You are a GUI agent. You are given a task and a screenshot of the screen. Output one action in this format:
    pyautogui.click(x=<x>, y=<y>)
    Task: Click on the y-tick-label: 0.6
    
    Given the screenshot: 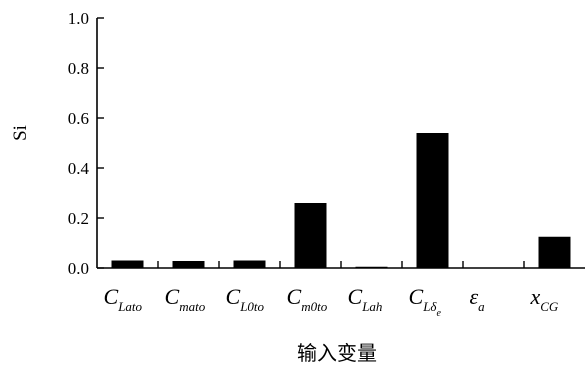 What is the action you would take?
    pyautogui.click(x=78, y=118)
    